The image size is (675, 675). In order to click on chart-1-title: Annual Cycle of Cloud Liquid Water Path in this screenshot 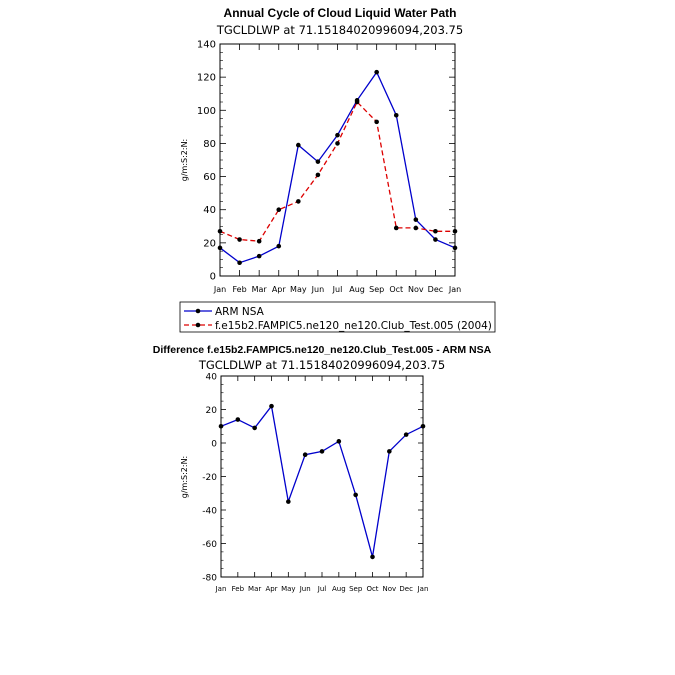, I will do `click(340, 13)`.